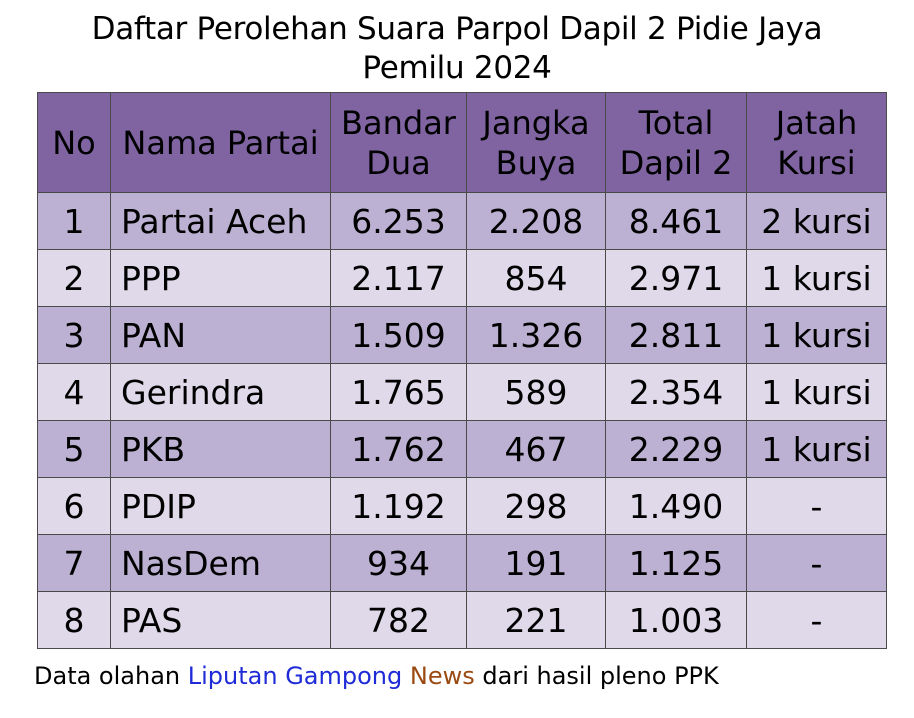 The image size is (914, 718). What do you see at coordinates (676, 392) in the screenshot?
I see `cell-total: 2.354` at bounding box center [676, 392].